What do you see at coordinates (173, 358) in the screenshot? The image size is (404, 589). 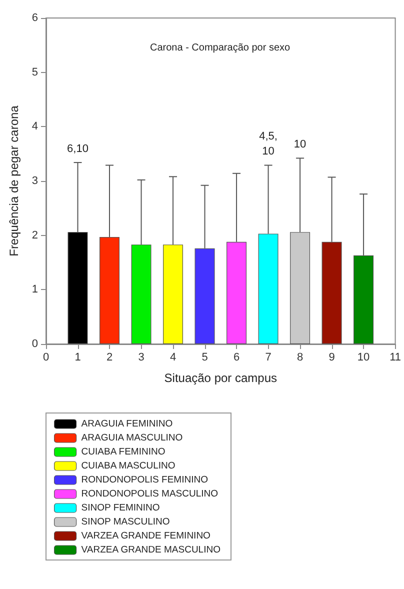 I see `x-tick-label: 4` at bounding box center [173, 358].